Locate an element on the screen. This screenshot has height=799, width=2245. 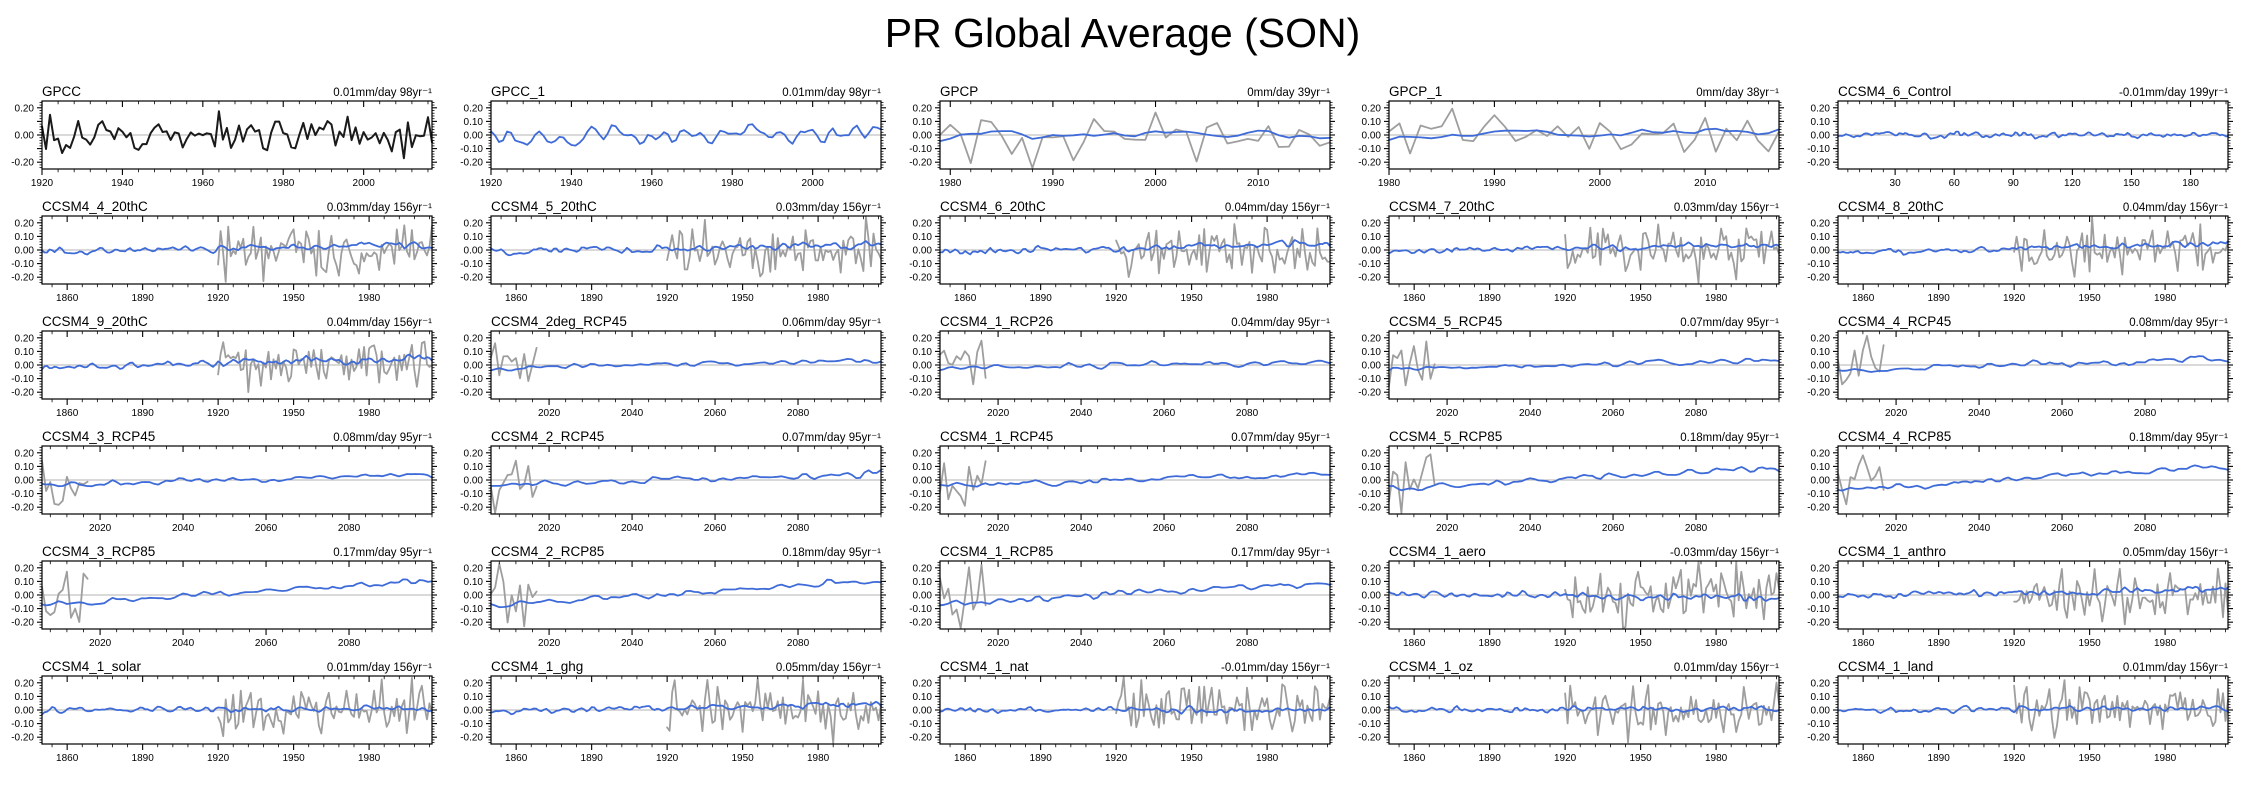
panel-title: CCSM4_3_RCP85 is located at coordinates (99, 551).